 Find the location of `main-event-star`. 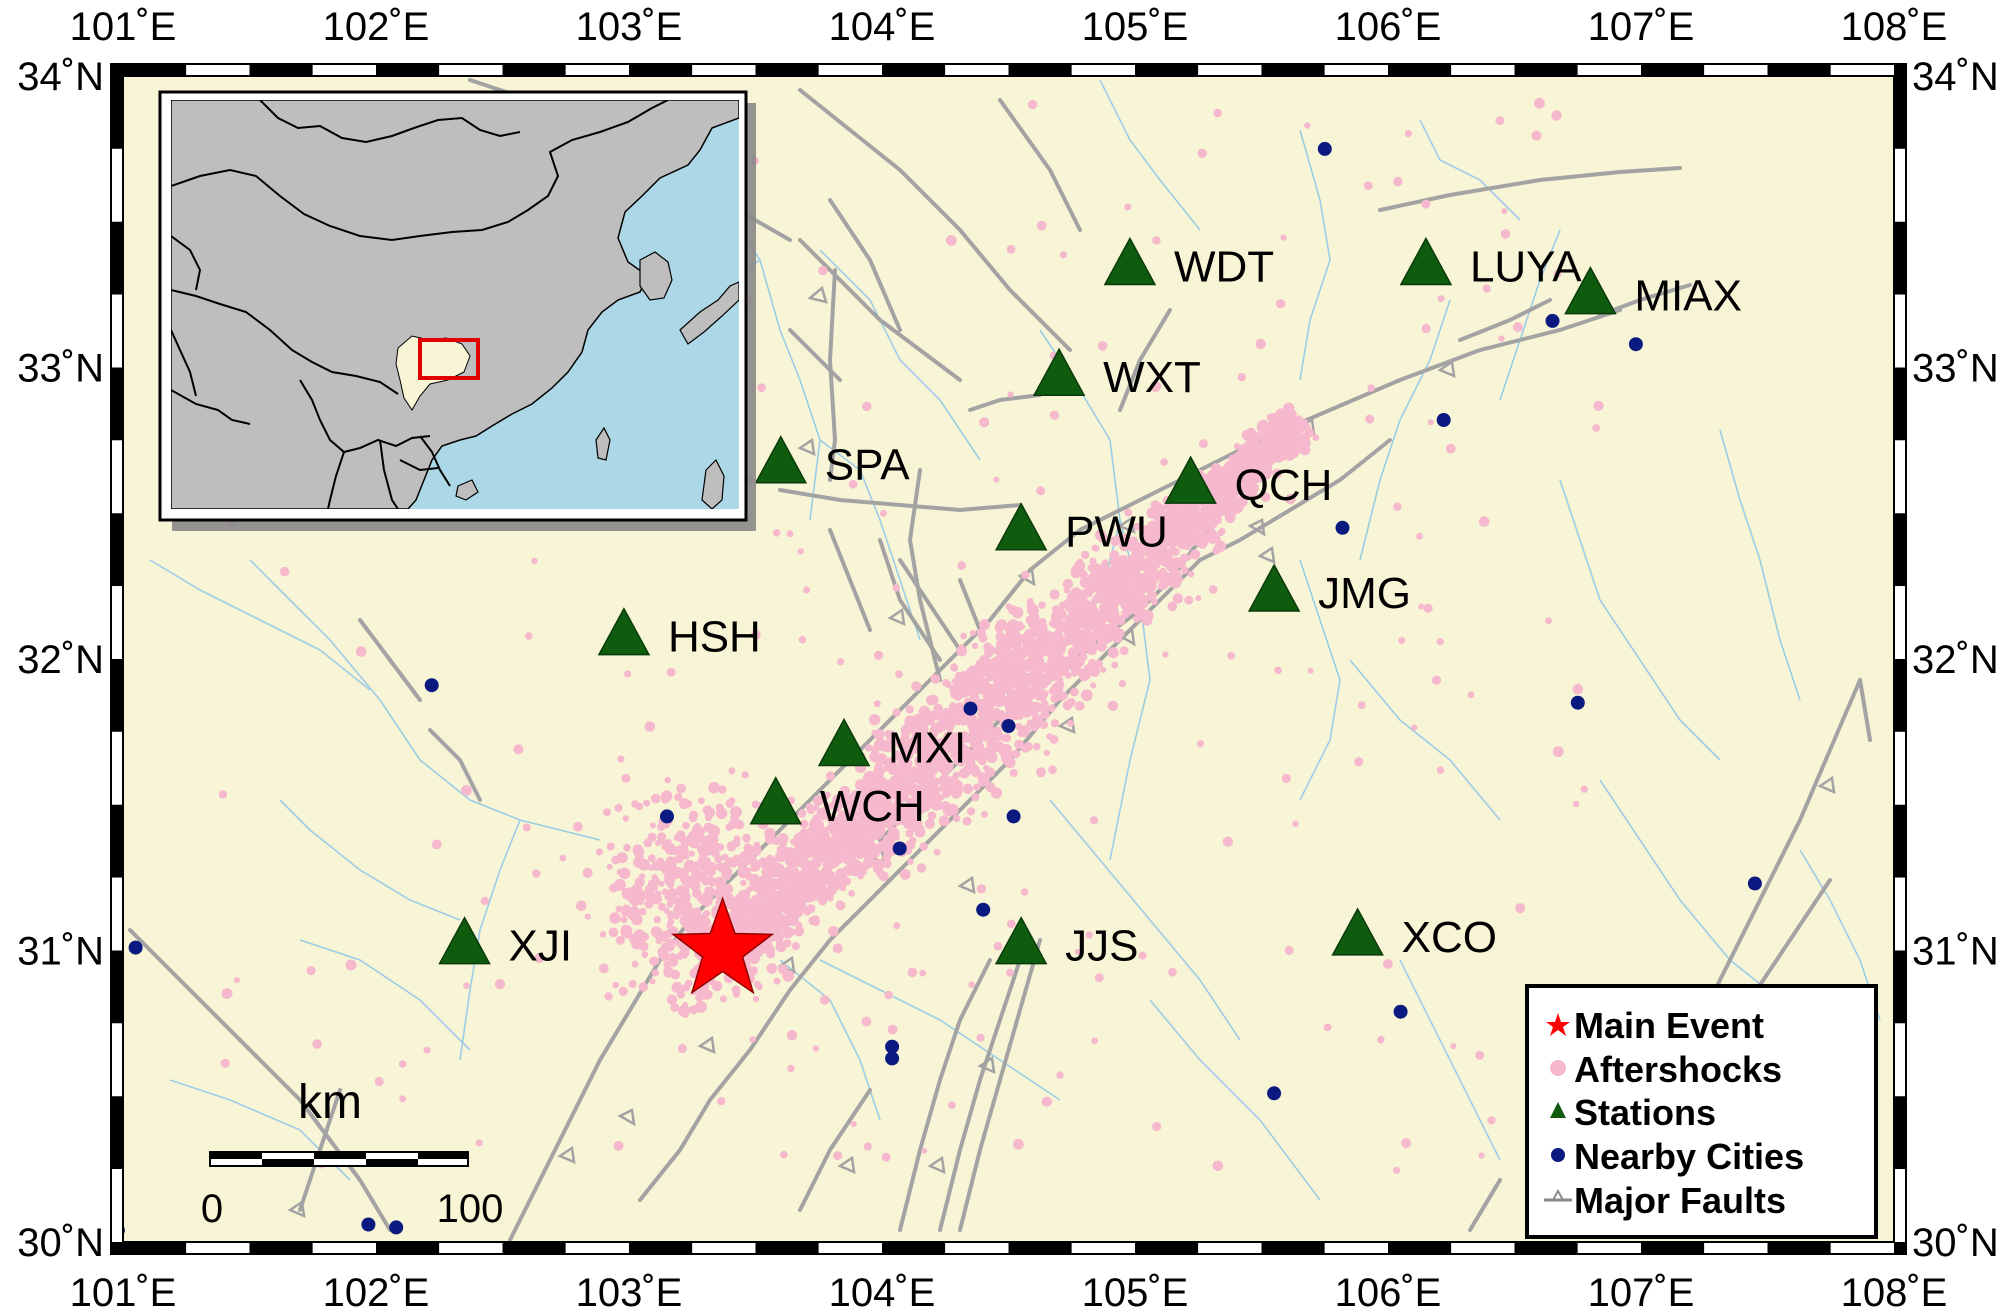

main-event-star is located at coordinates (723, 945).